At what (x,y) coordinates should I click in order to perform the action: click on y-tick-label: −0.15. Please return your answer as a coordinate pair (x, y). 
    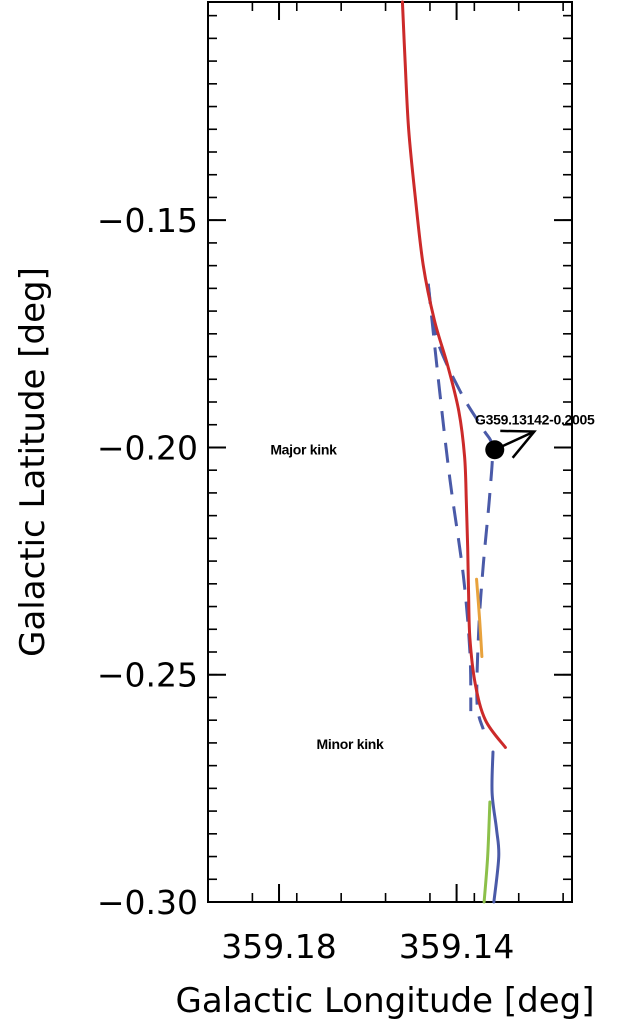
    Looking at the image, I should click on (147, 220).